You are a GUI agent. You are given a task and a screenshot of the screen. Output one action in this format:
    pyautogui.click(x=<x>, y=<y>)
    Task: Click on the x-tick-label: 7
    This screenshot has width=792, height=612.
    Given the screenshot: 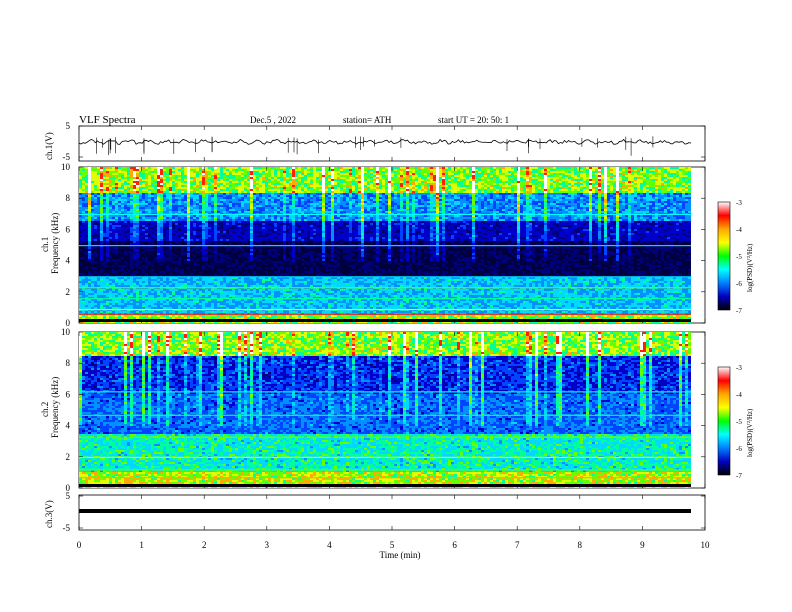 What is the action you would take?
    pyautogui.click(x=517, y=545)
    